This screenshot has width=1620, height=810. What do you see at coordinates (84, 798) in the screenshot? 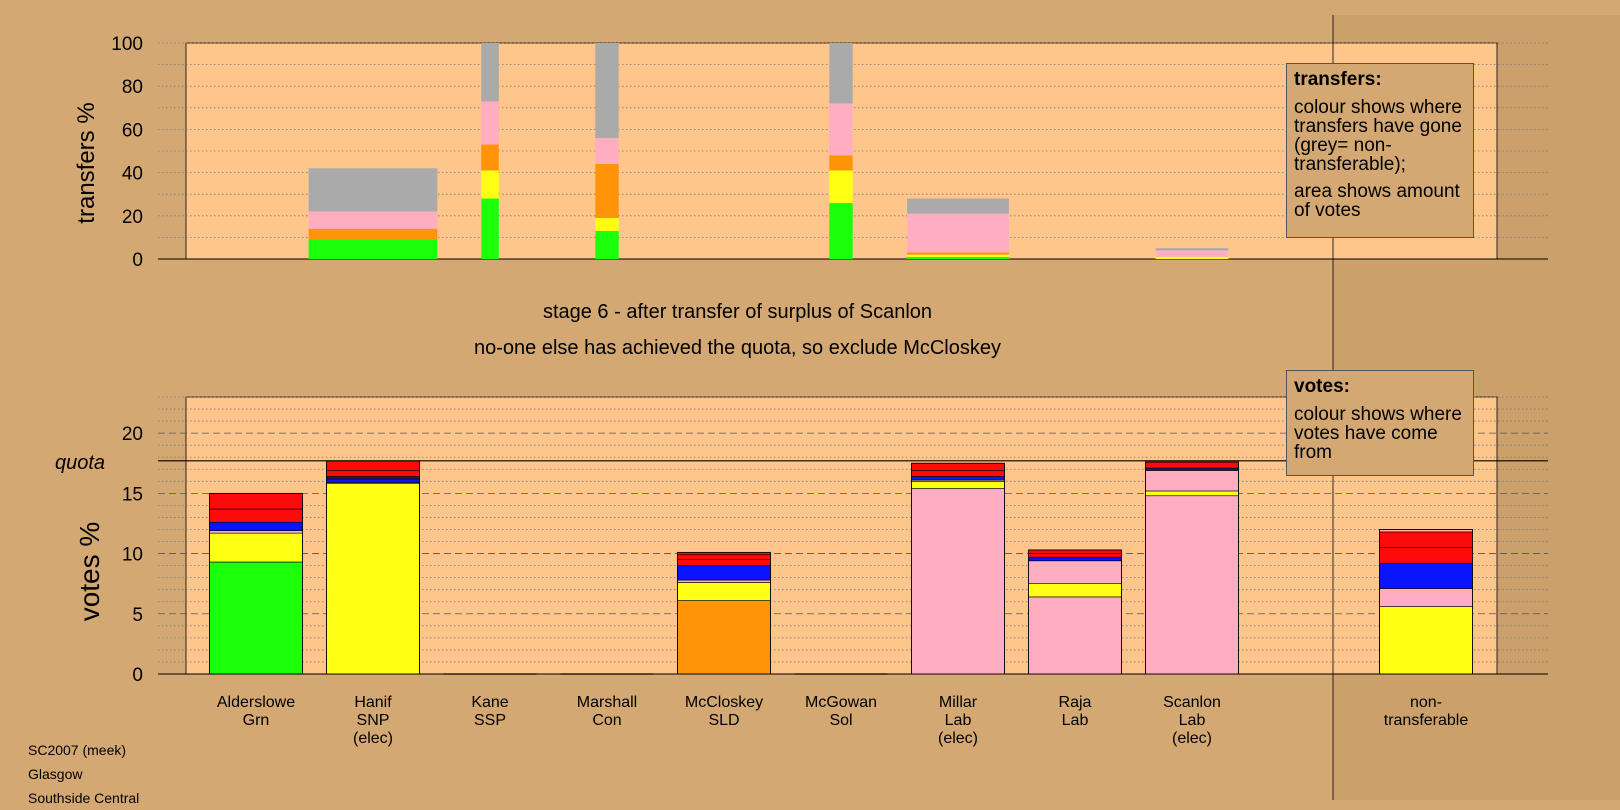
I see `footer-line-3: Southside Central` at bounding box center [84, 798].